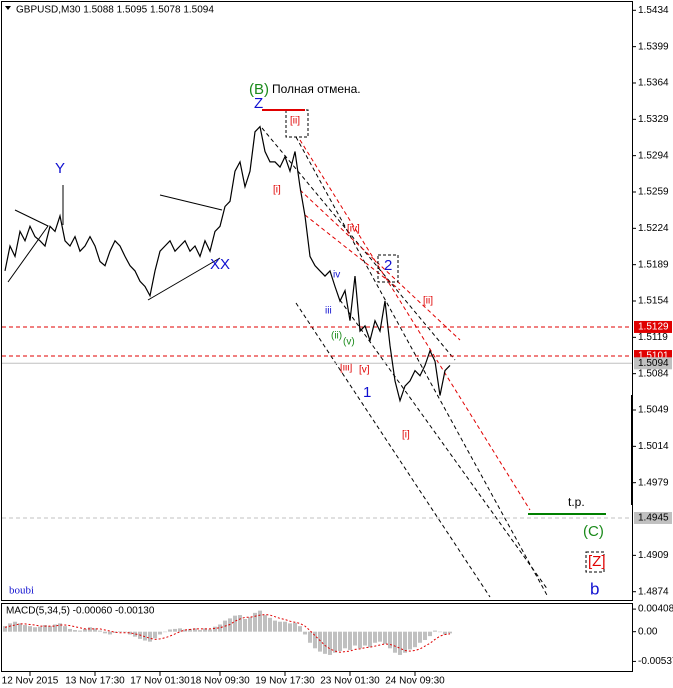 The image size is (673, 688). What do you see at coordinates (30, 681) in the screenshot?
I see `x-tick-label: 12 Nov 2015` at bounding box center [30, 681].